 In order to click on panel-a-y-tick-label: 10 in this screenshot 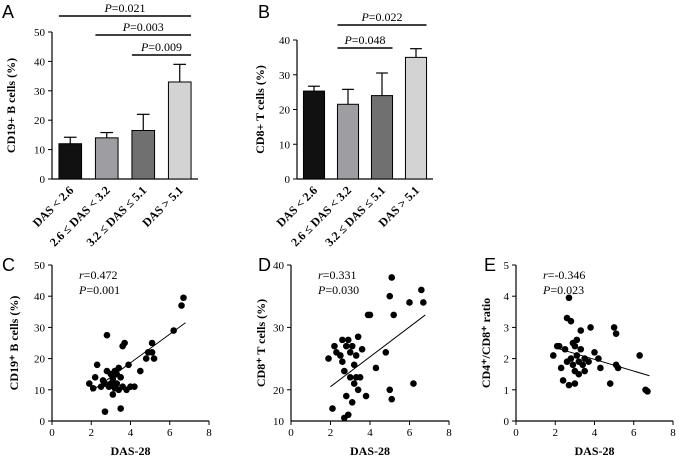, I will do `click(40, 151)`.